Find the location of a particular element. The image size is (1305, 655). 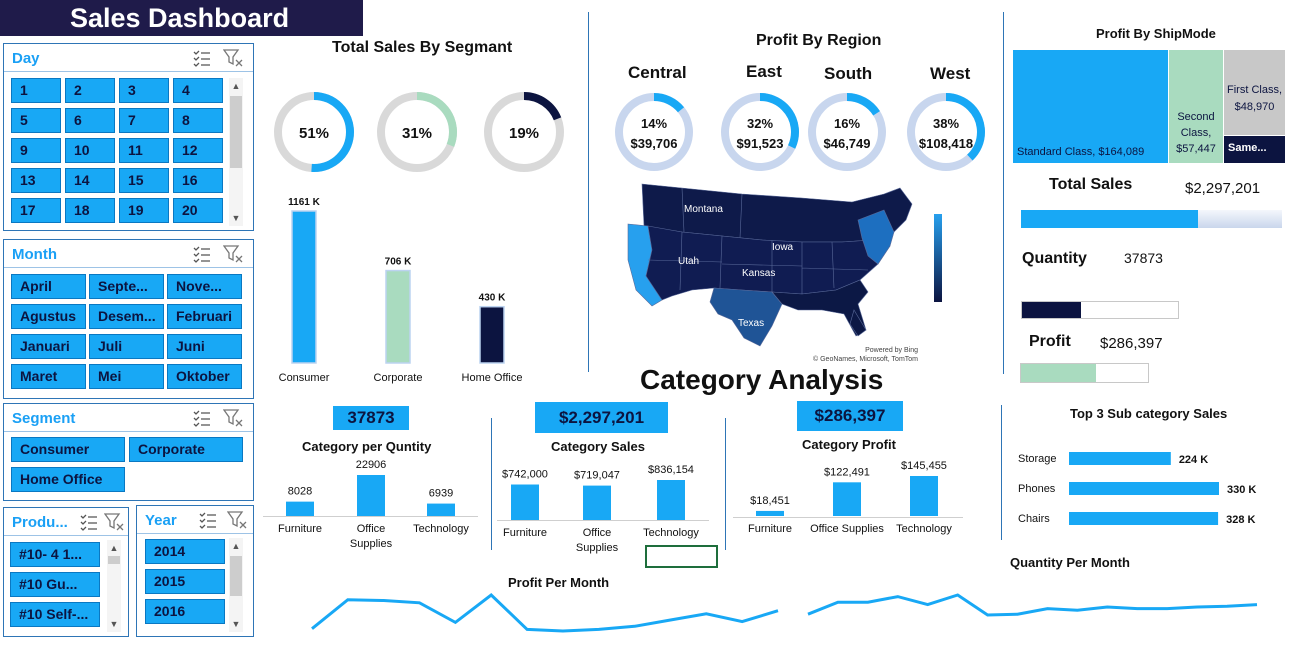

day-tile: 20 is located at coordinates (198, 210).